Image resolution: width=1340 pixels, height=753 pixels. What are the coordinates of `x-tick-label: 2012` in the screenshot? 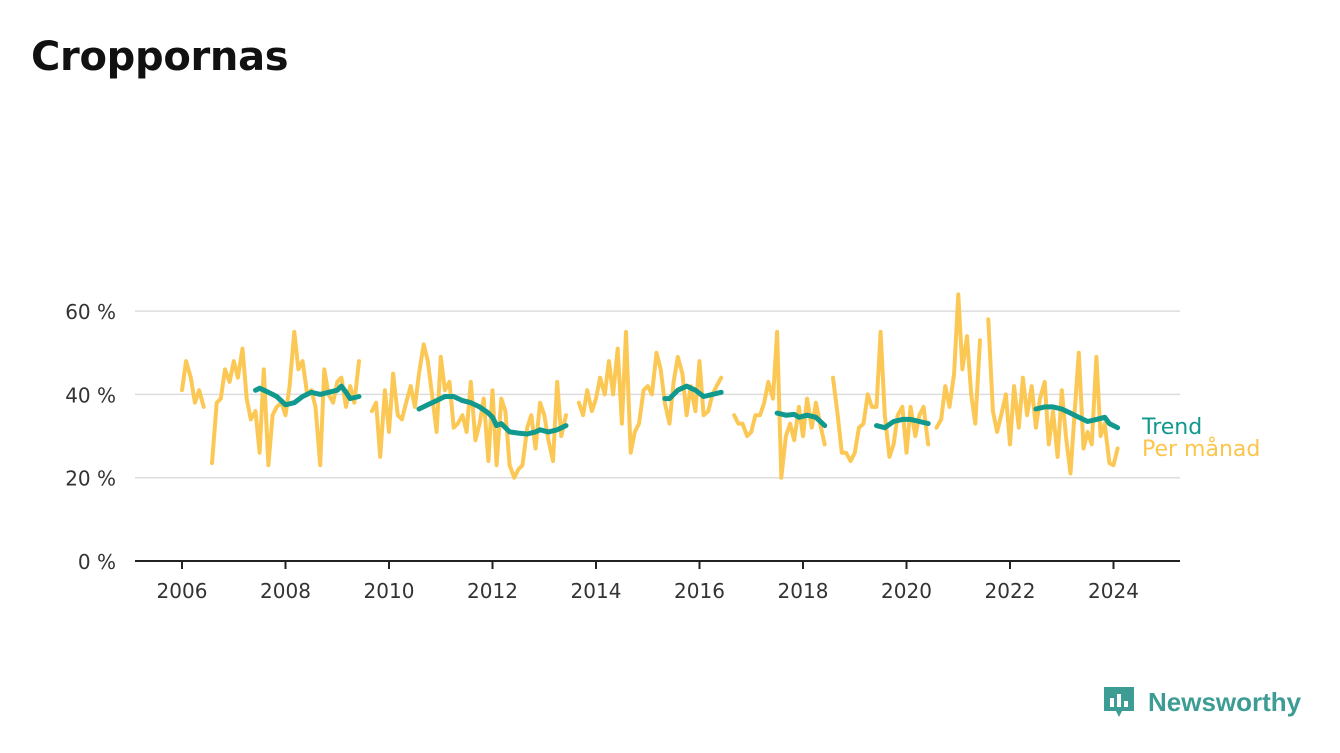 It's located at (492, 591).